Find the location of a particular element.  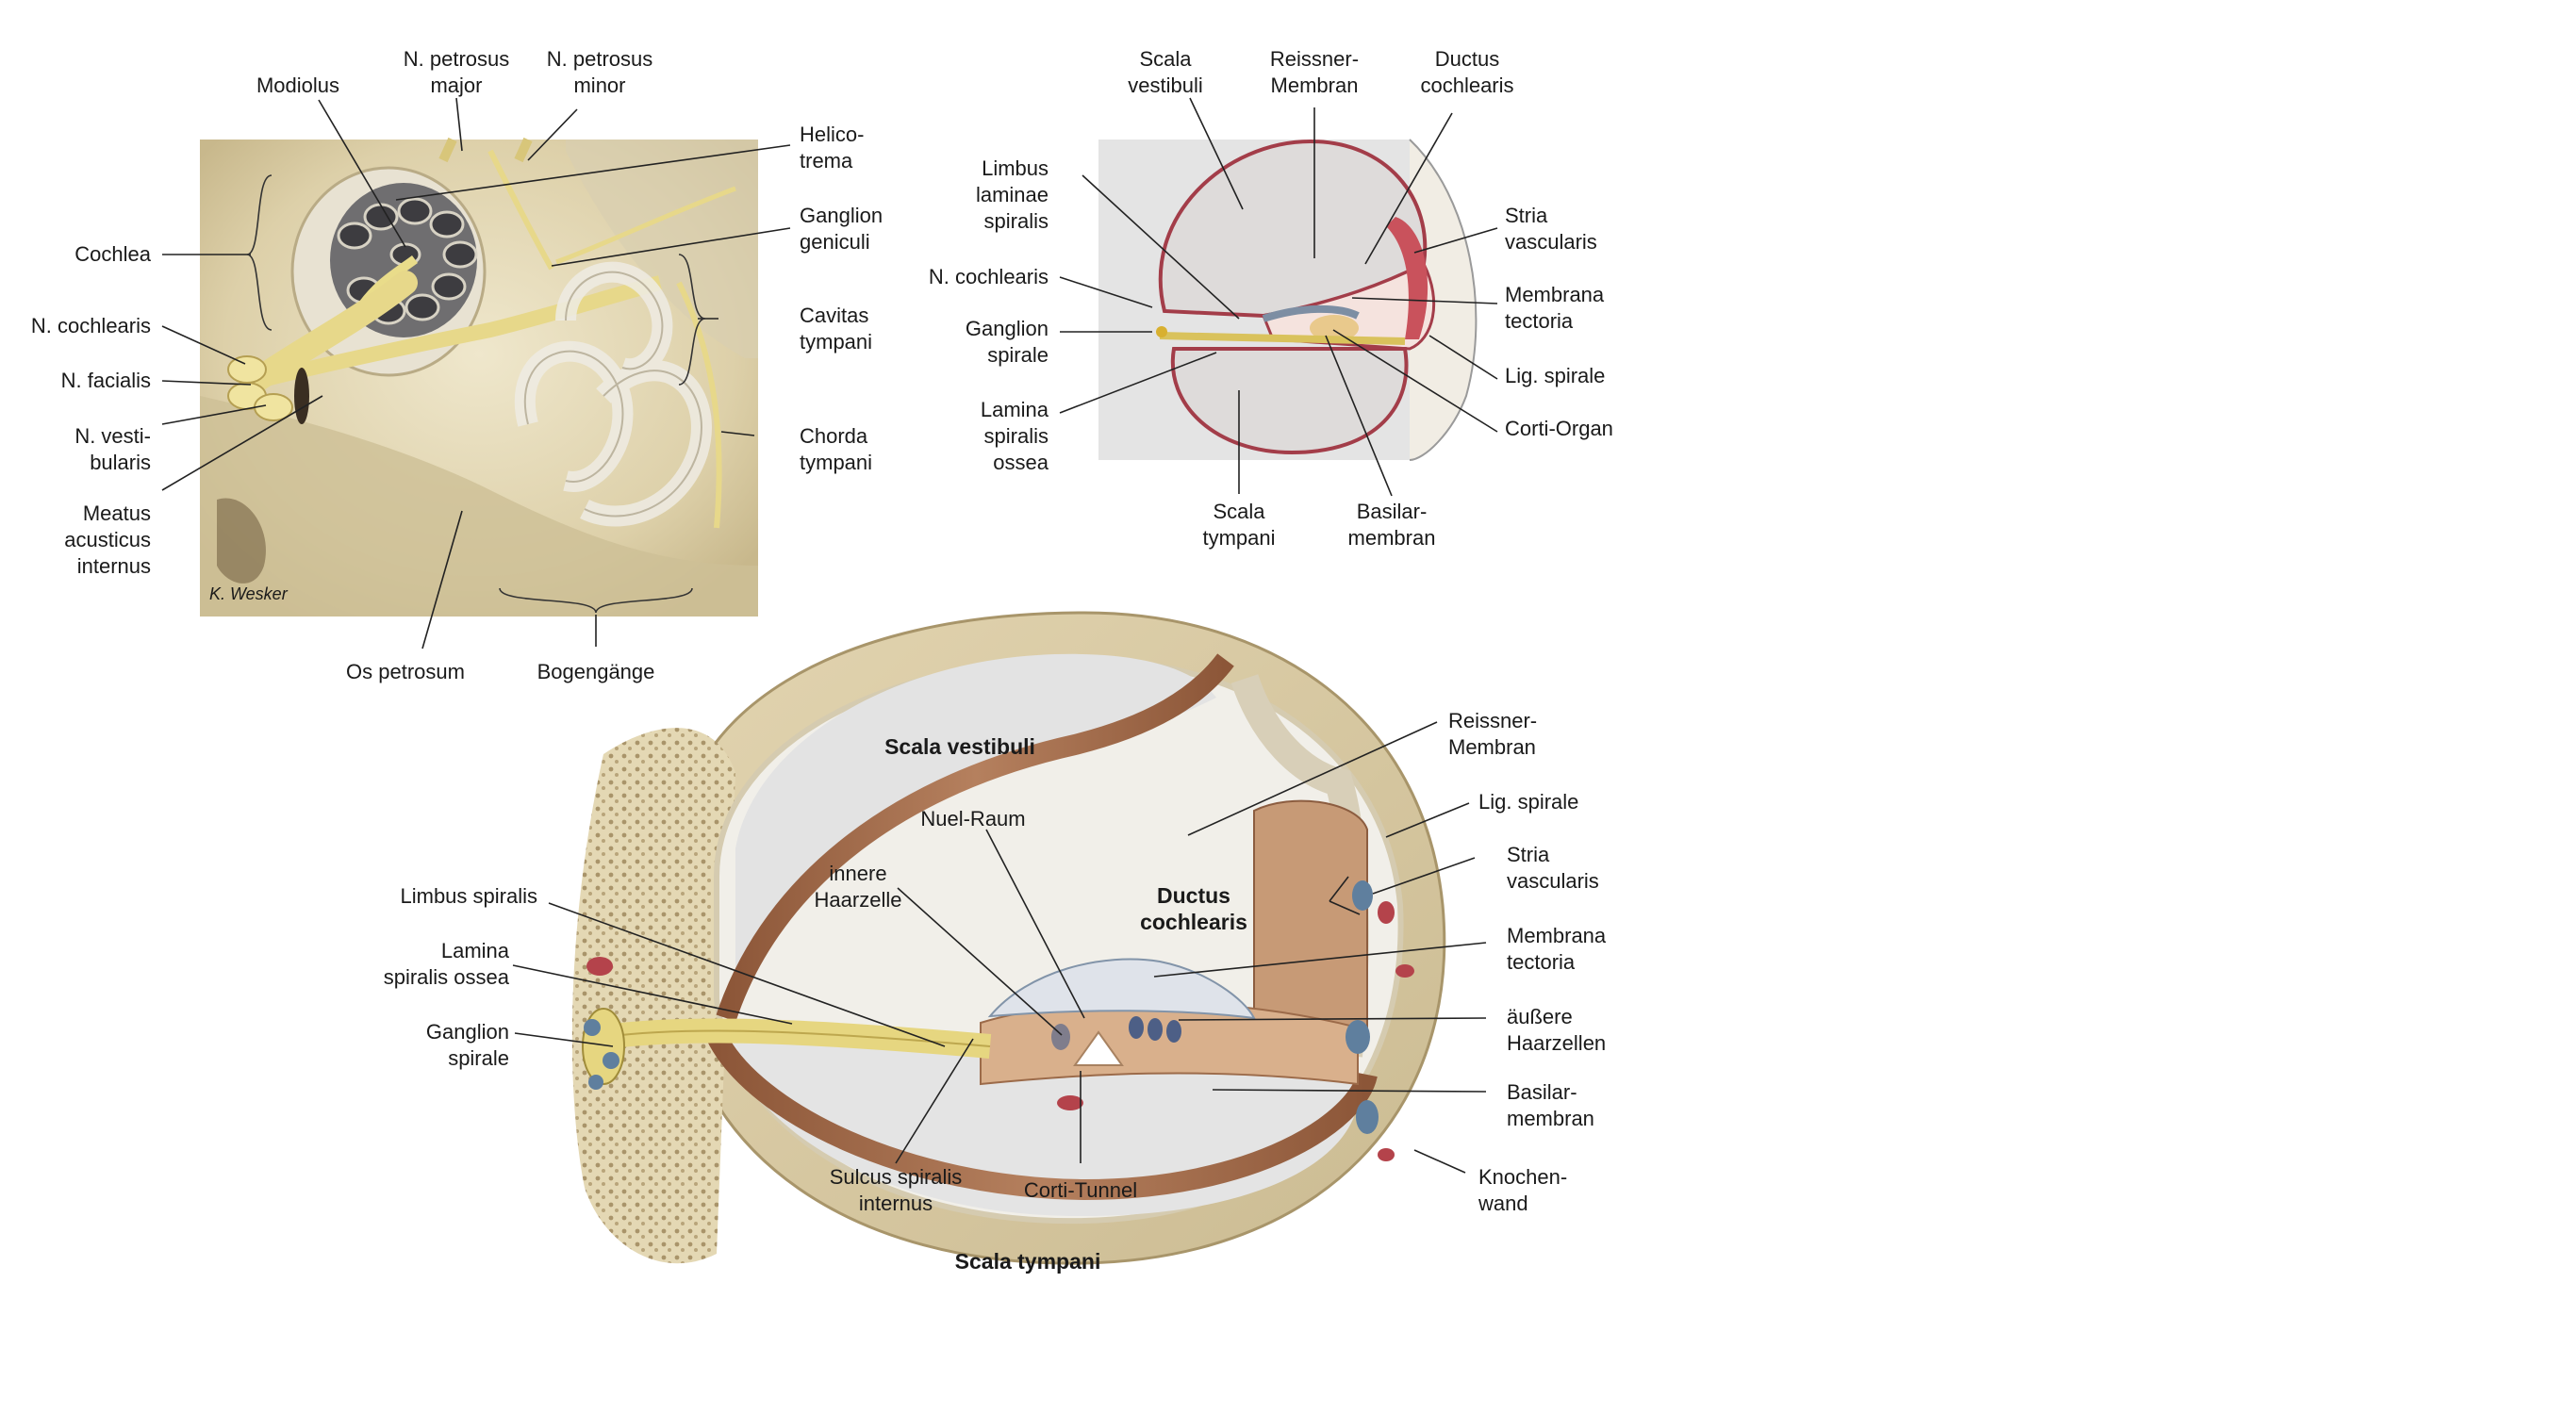

label-os-petrosum: Os petrosum is located at coordinates (405, 671).